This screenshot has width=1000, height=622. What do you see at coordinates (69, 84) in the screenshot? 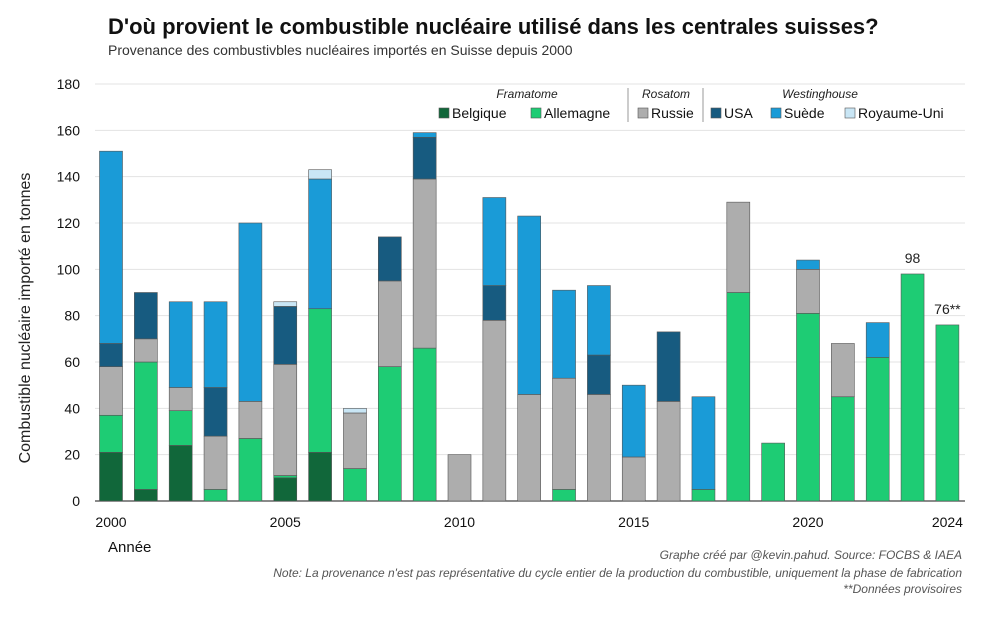
I see `y-tick-label: 180` at bounding box center [69, 84].